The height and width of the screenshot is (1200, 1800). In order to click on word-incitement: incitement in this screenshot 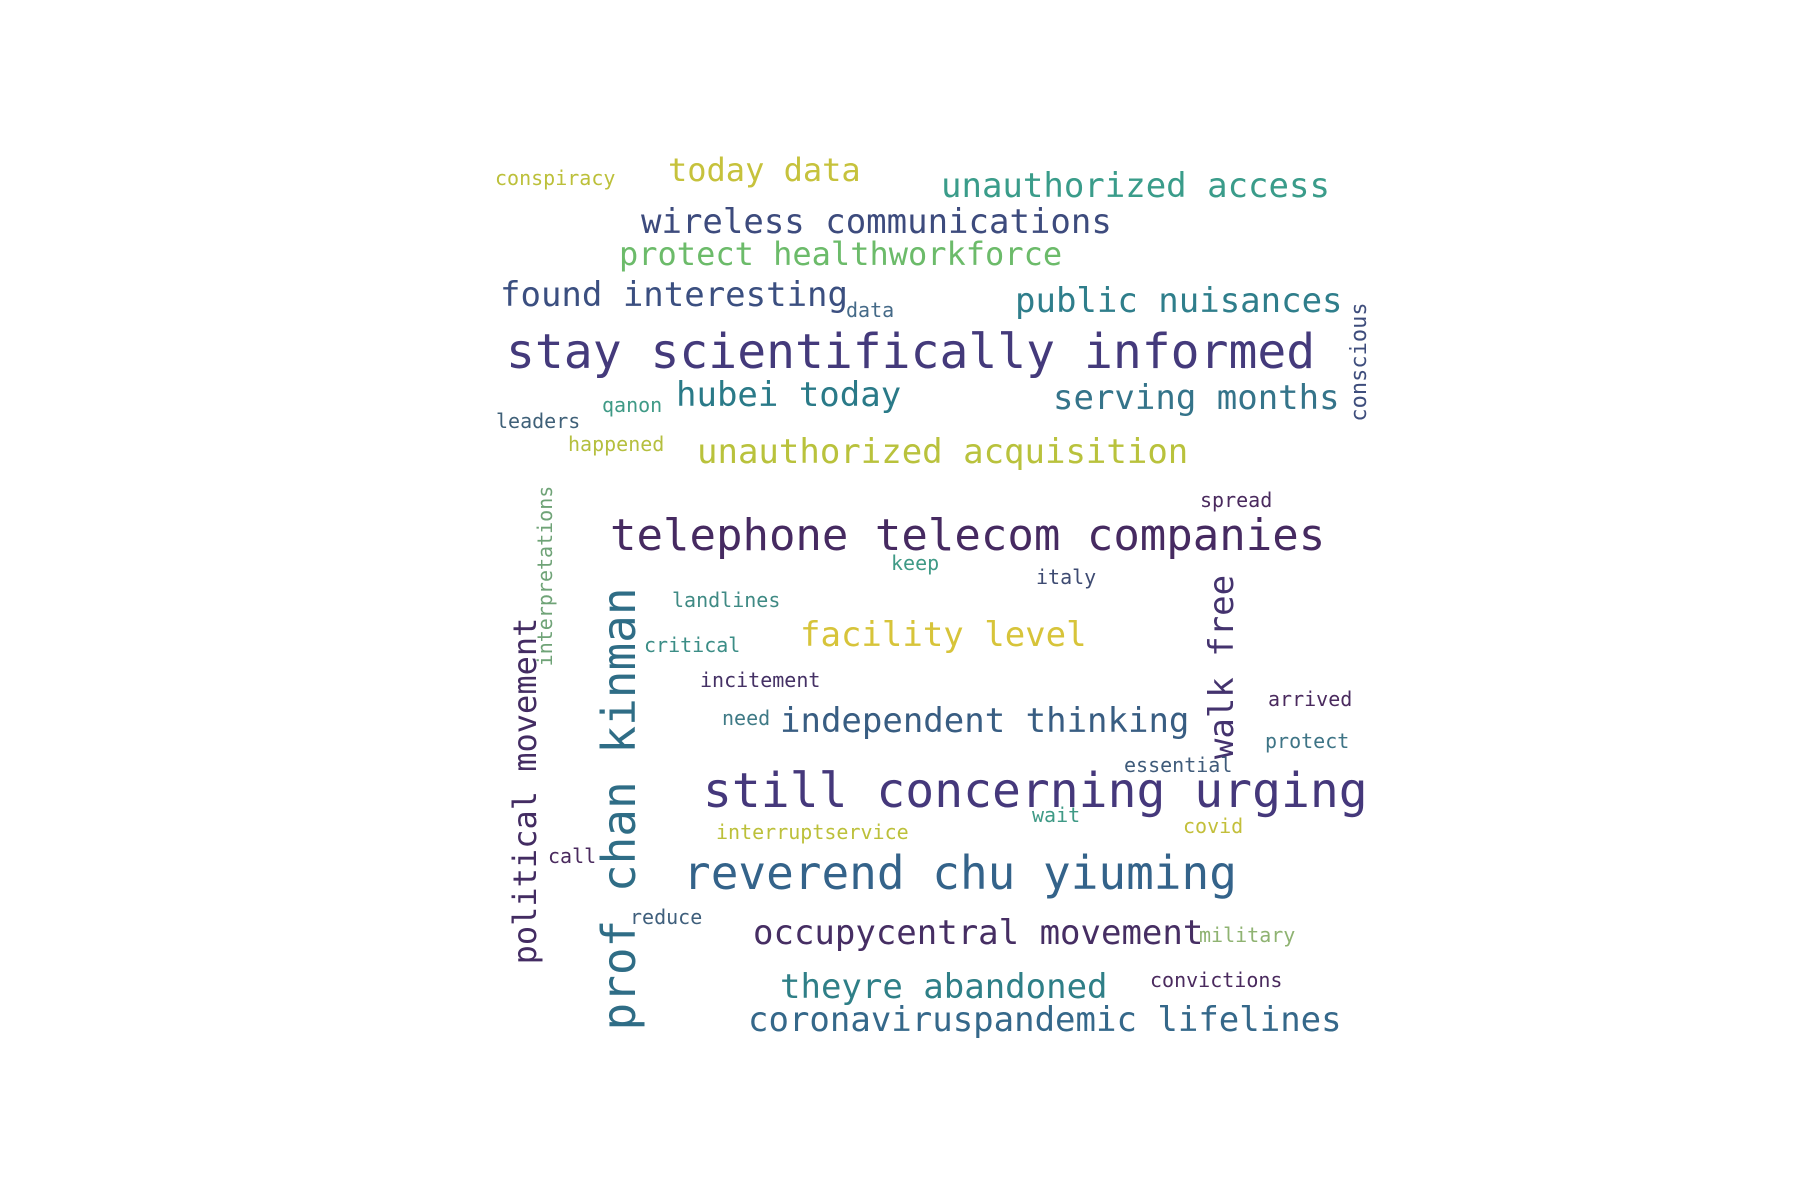, I will do `click(760, 680)`.